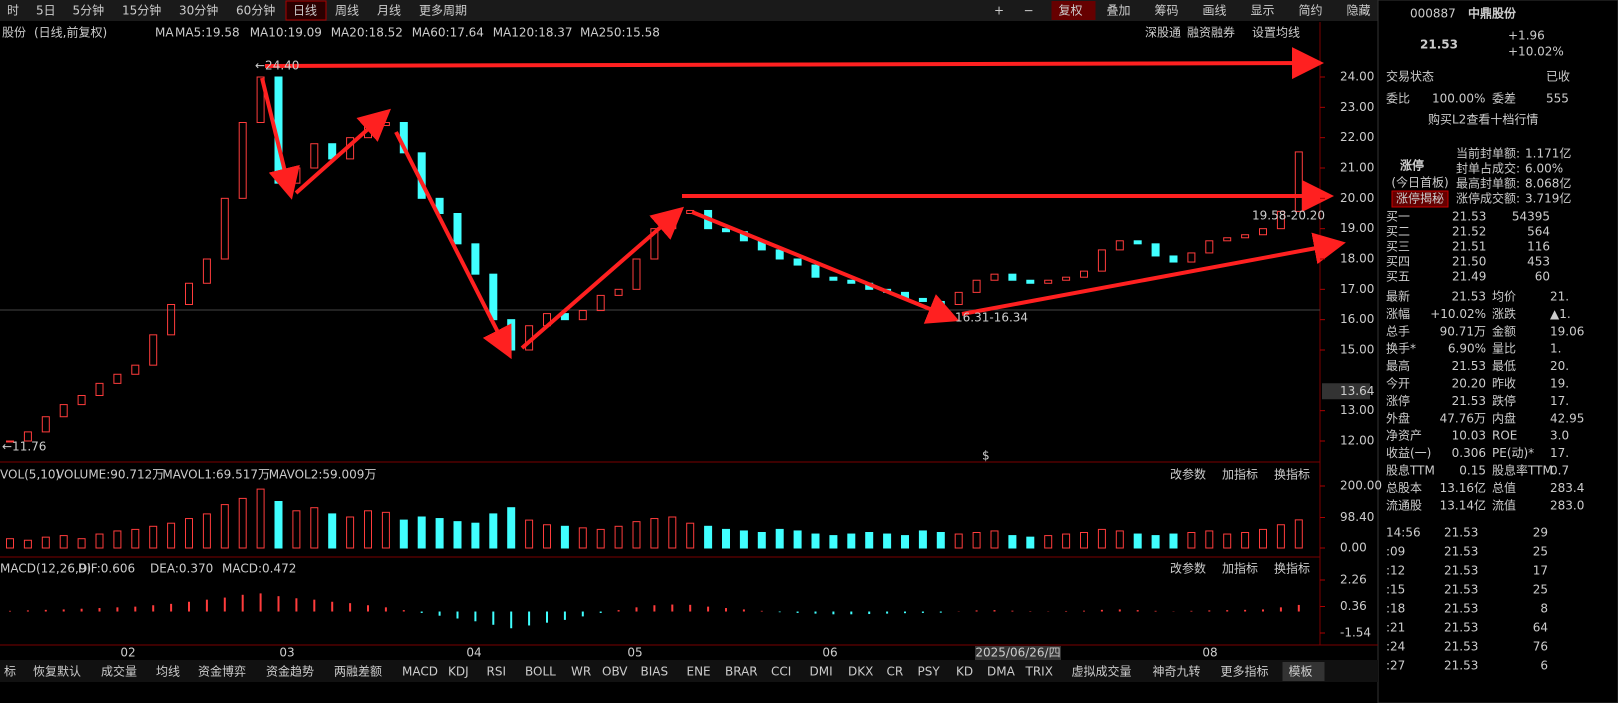  I want to click on indicator-tab: DMA, so click(1001, 672).